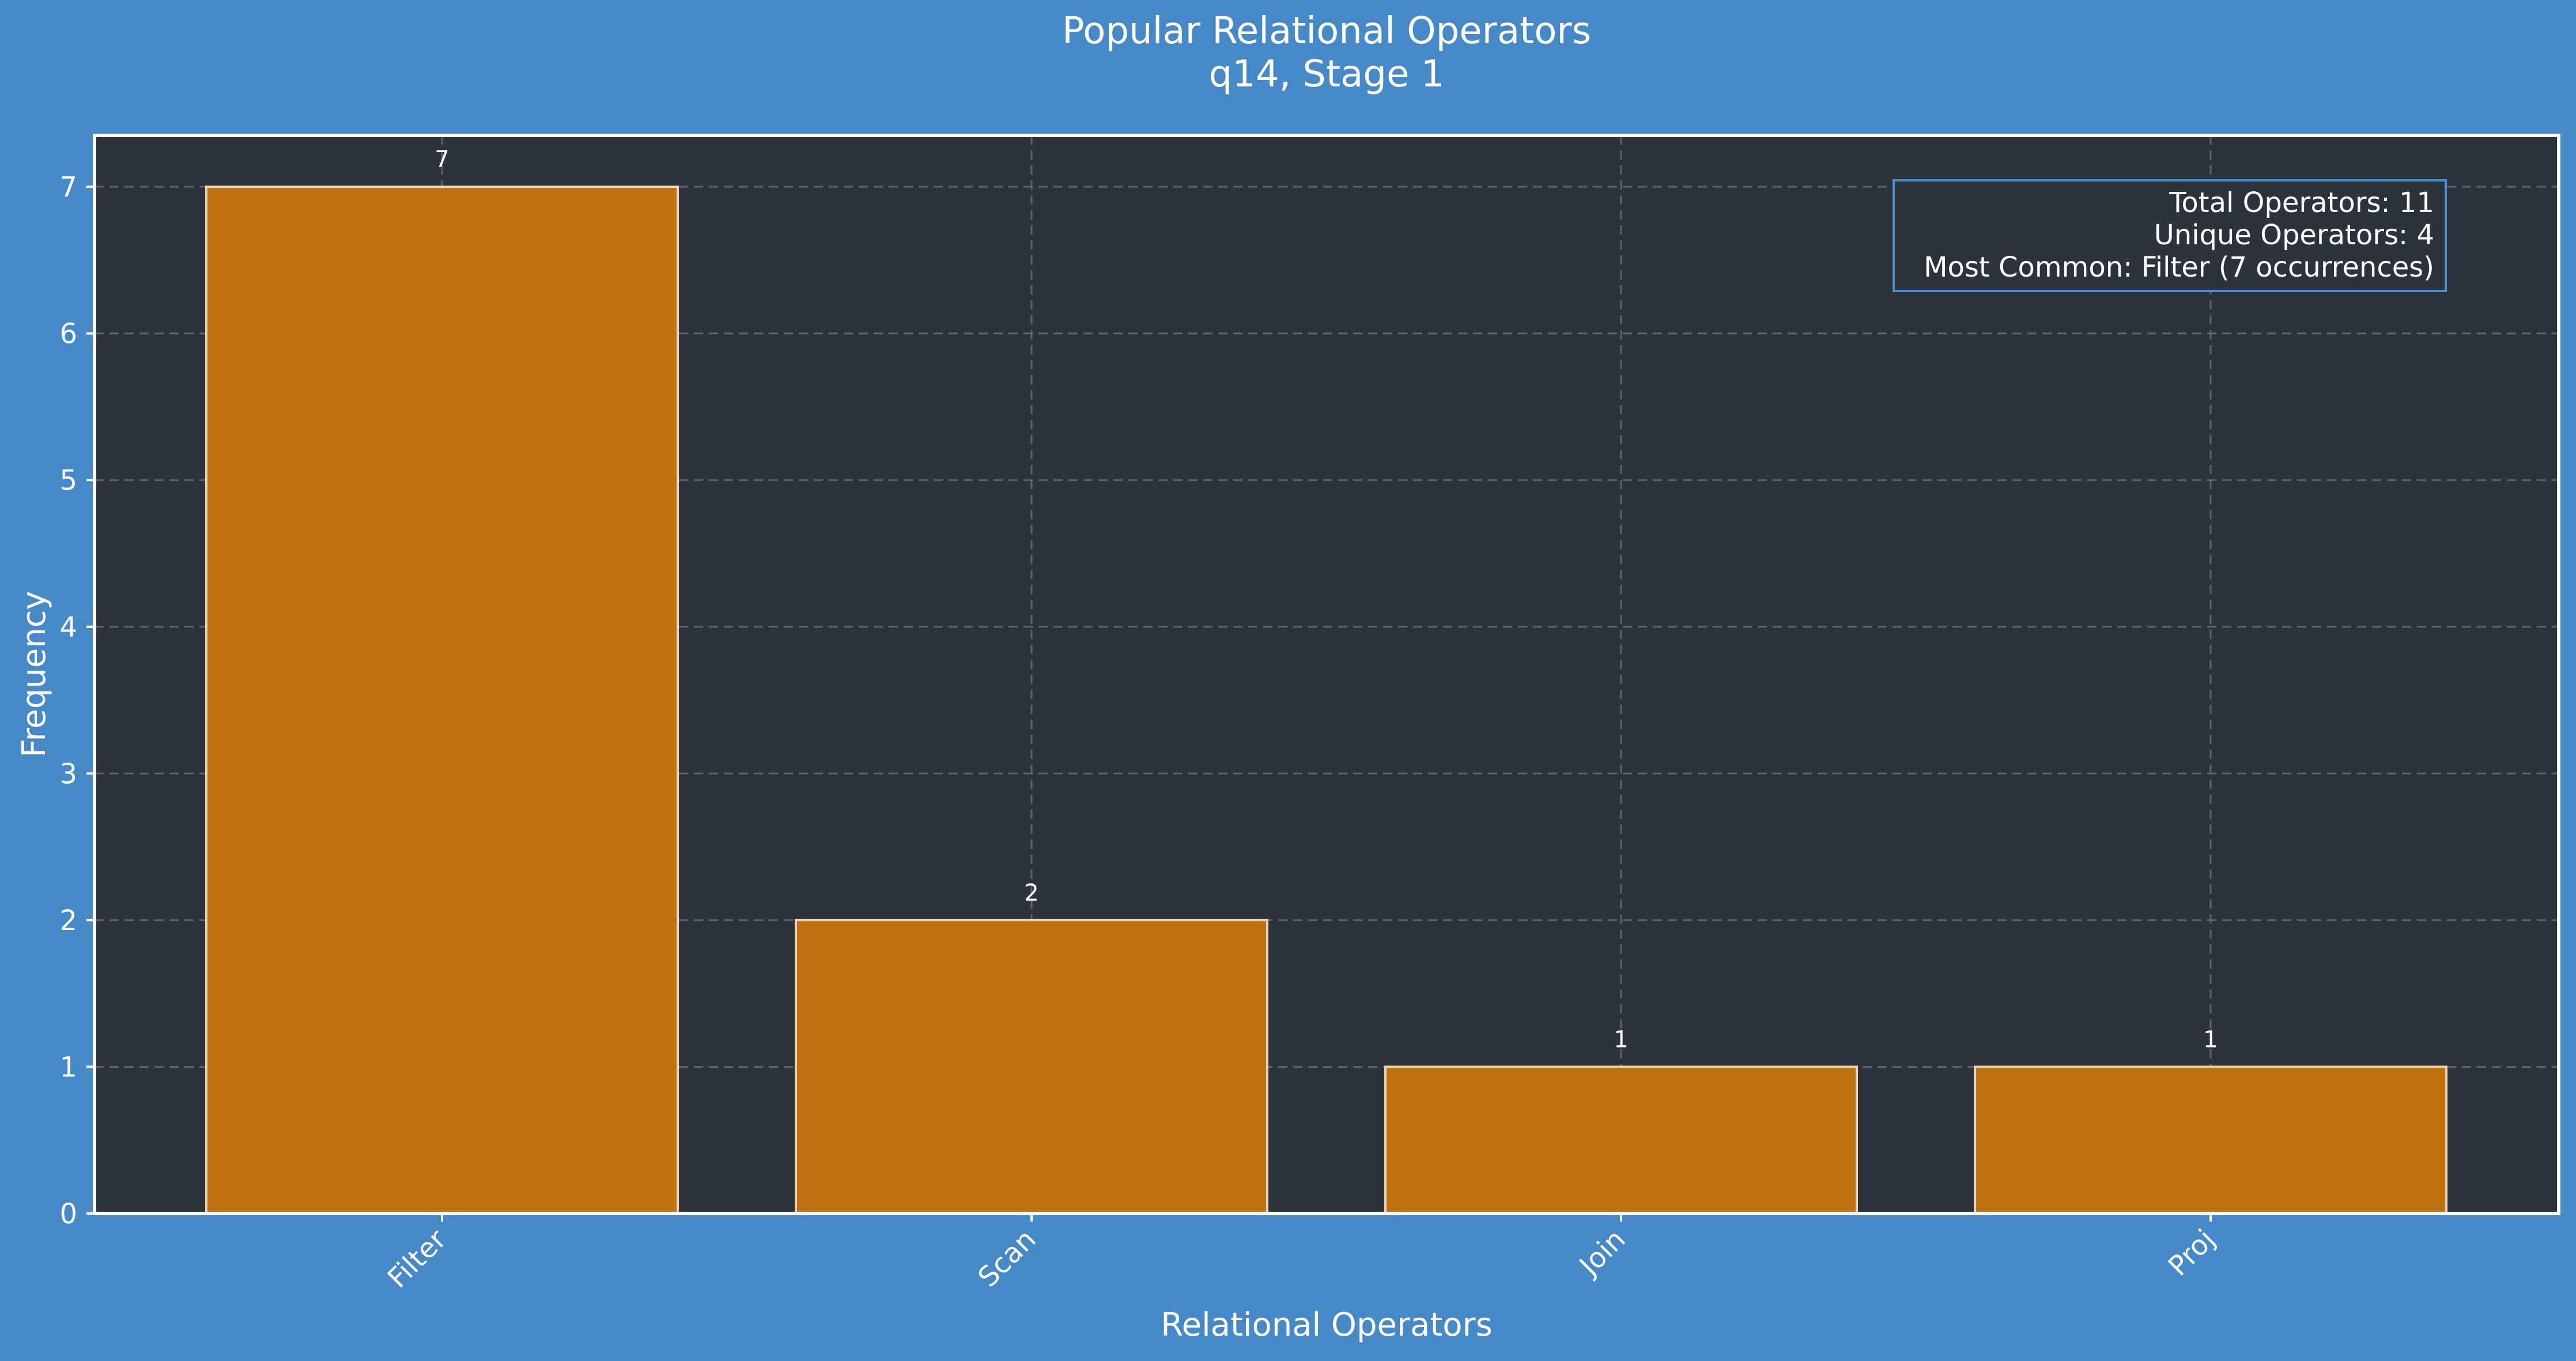 This screenshot has width=2576, height=1361. Describe the element at coordinates (34, 674) in the screenshot. I see `y-axis-label: Frequency` at that location.